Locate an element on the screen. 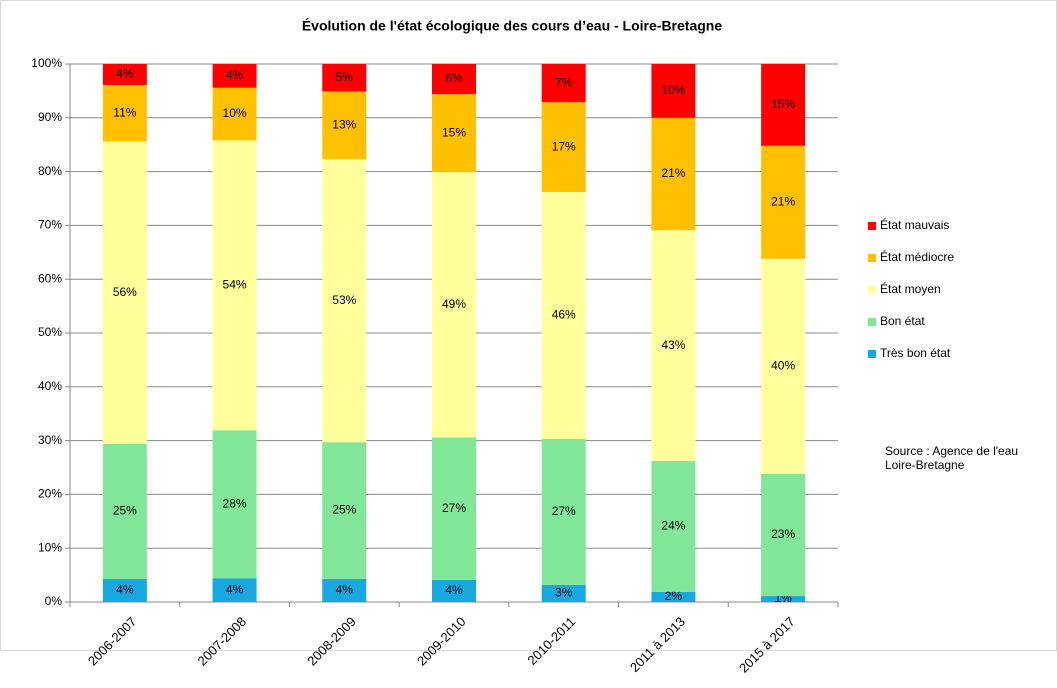  data-label: 6% is located at coordinates (454, 78).